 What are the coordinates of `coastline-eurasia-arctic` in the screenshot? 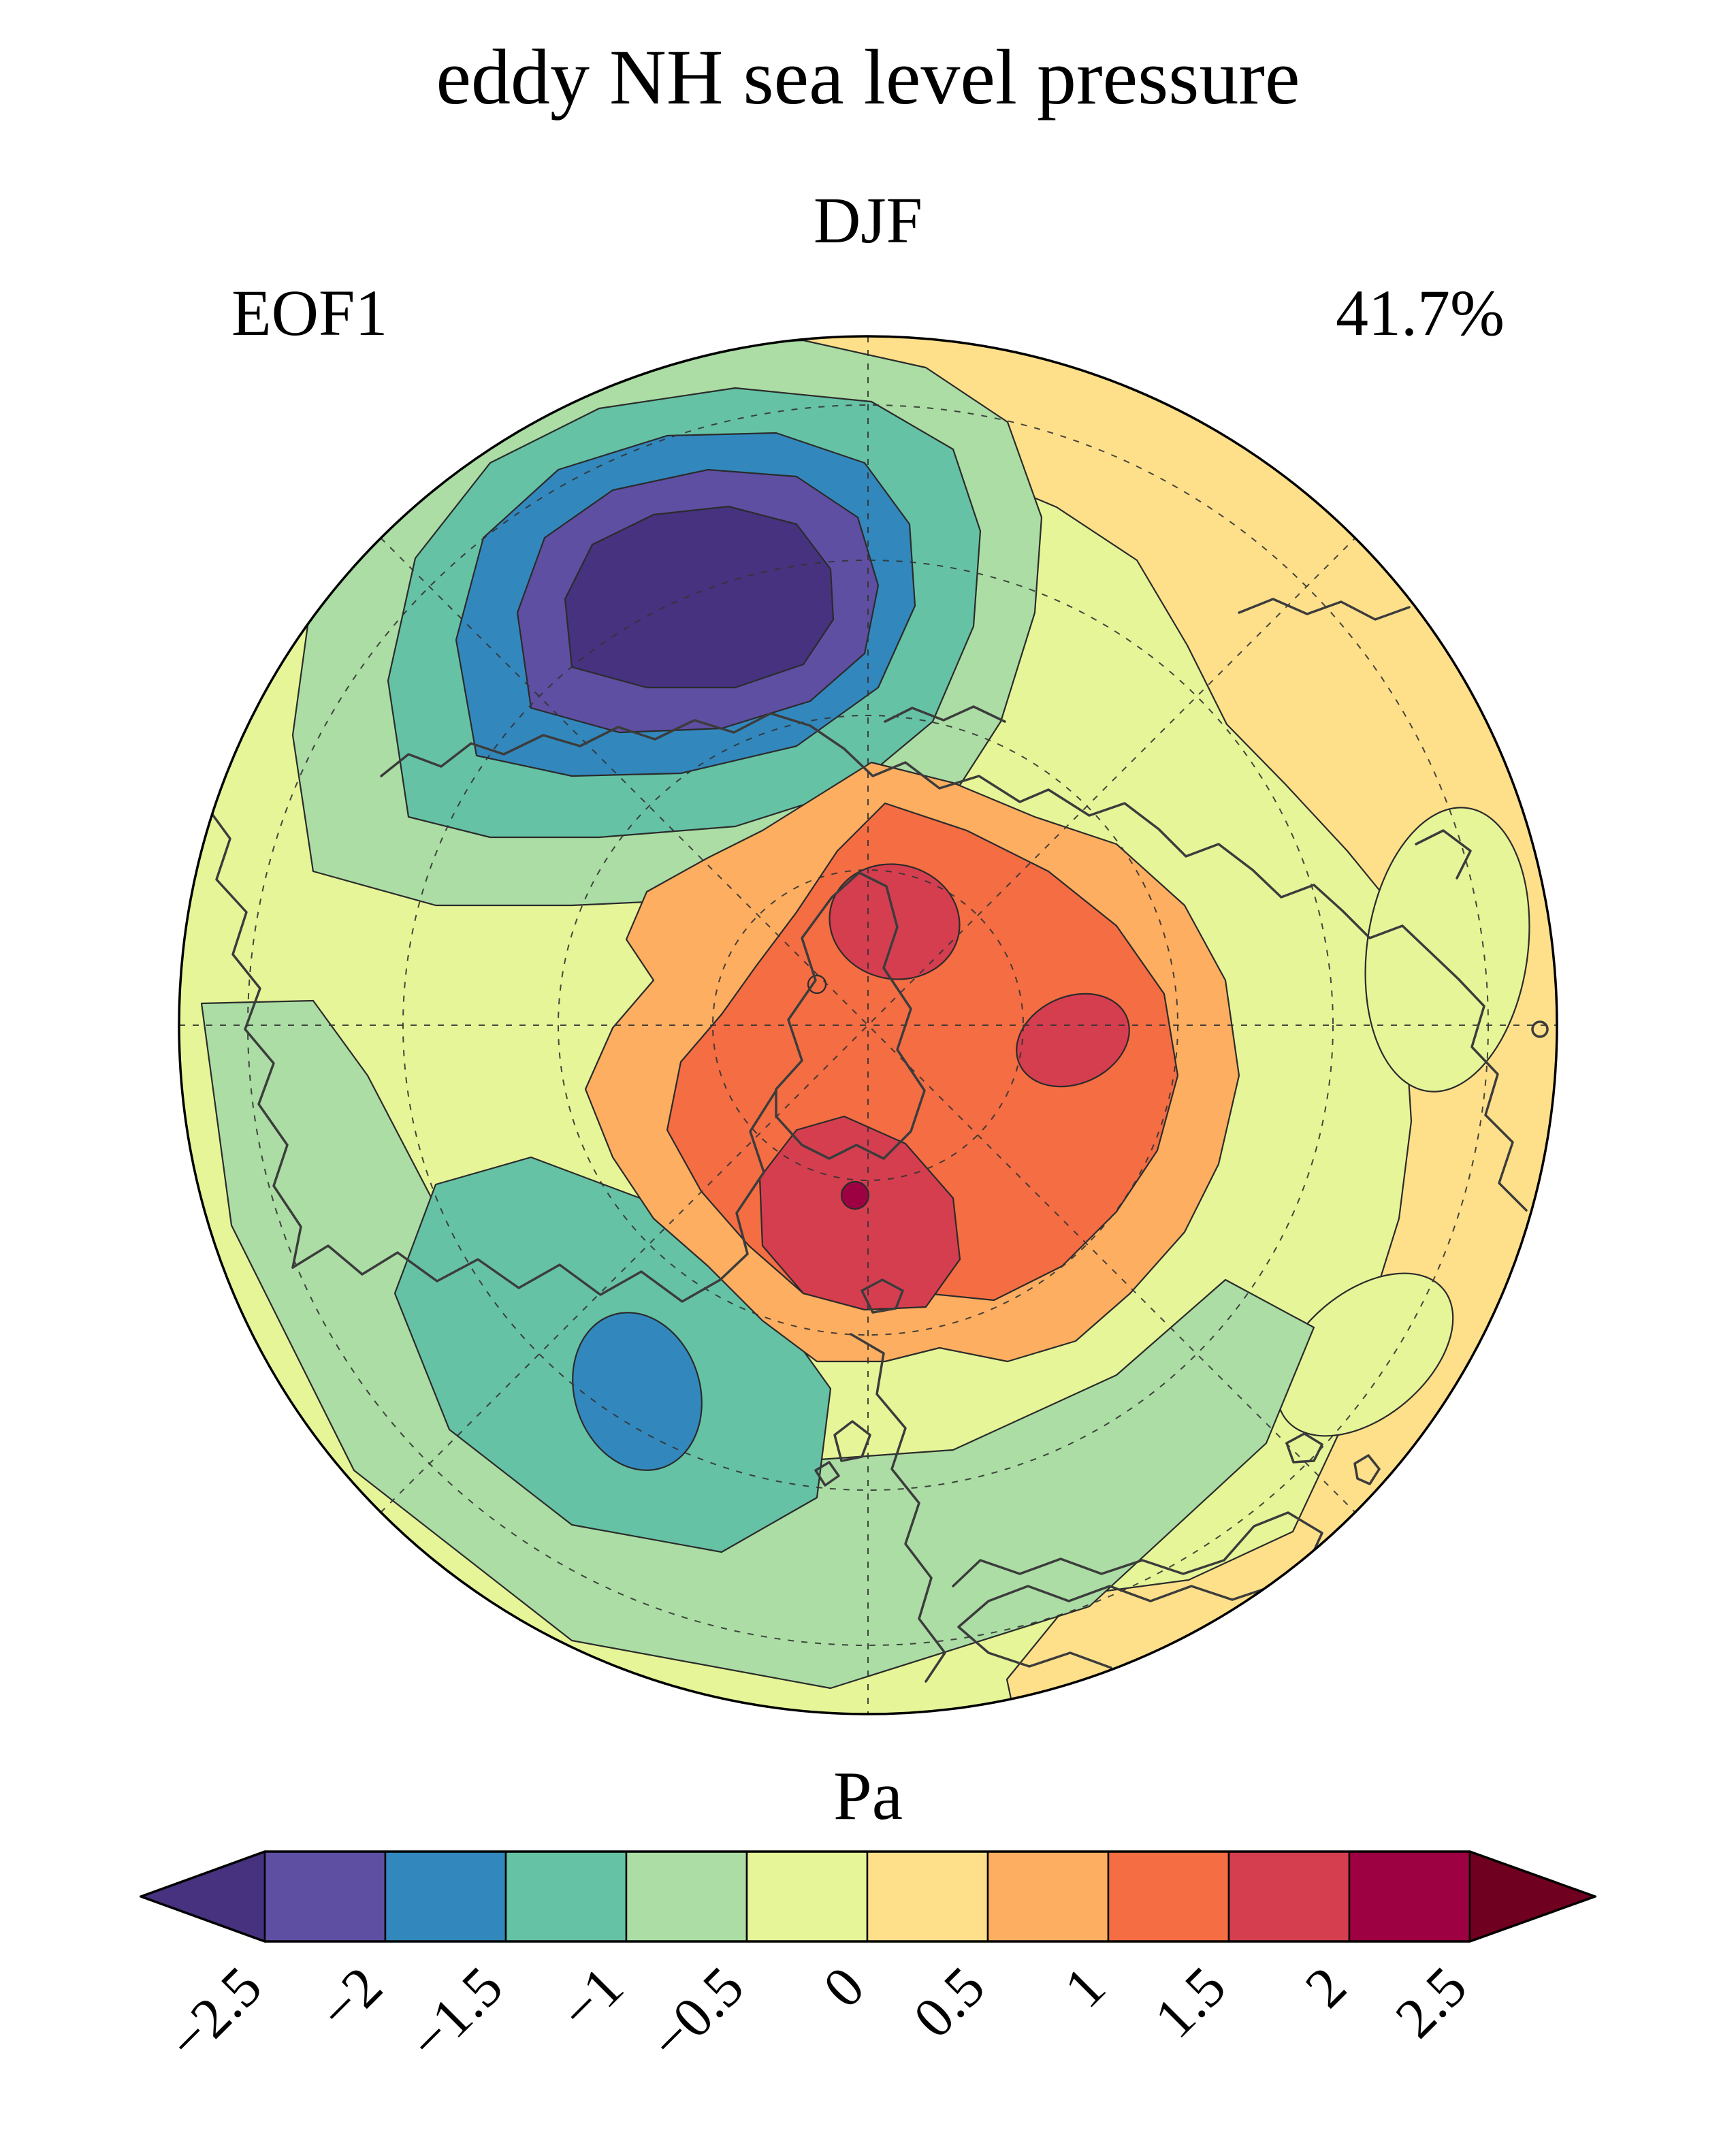 It's located at (1185, 979).